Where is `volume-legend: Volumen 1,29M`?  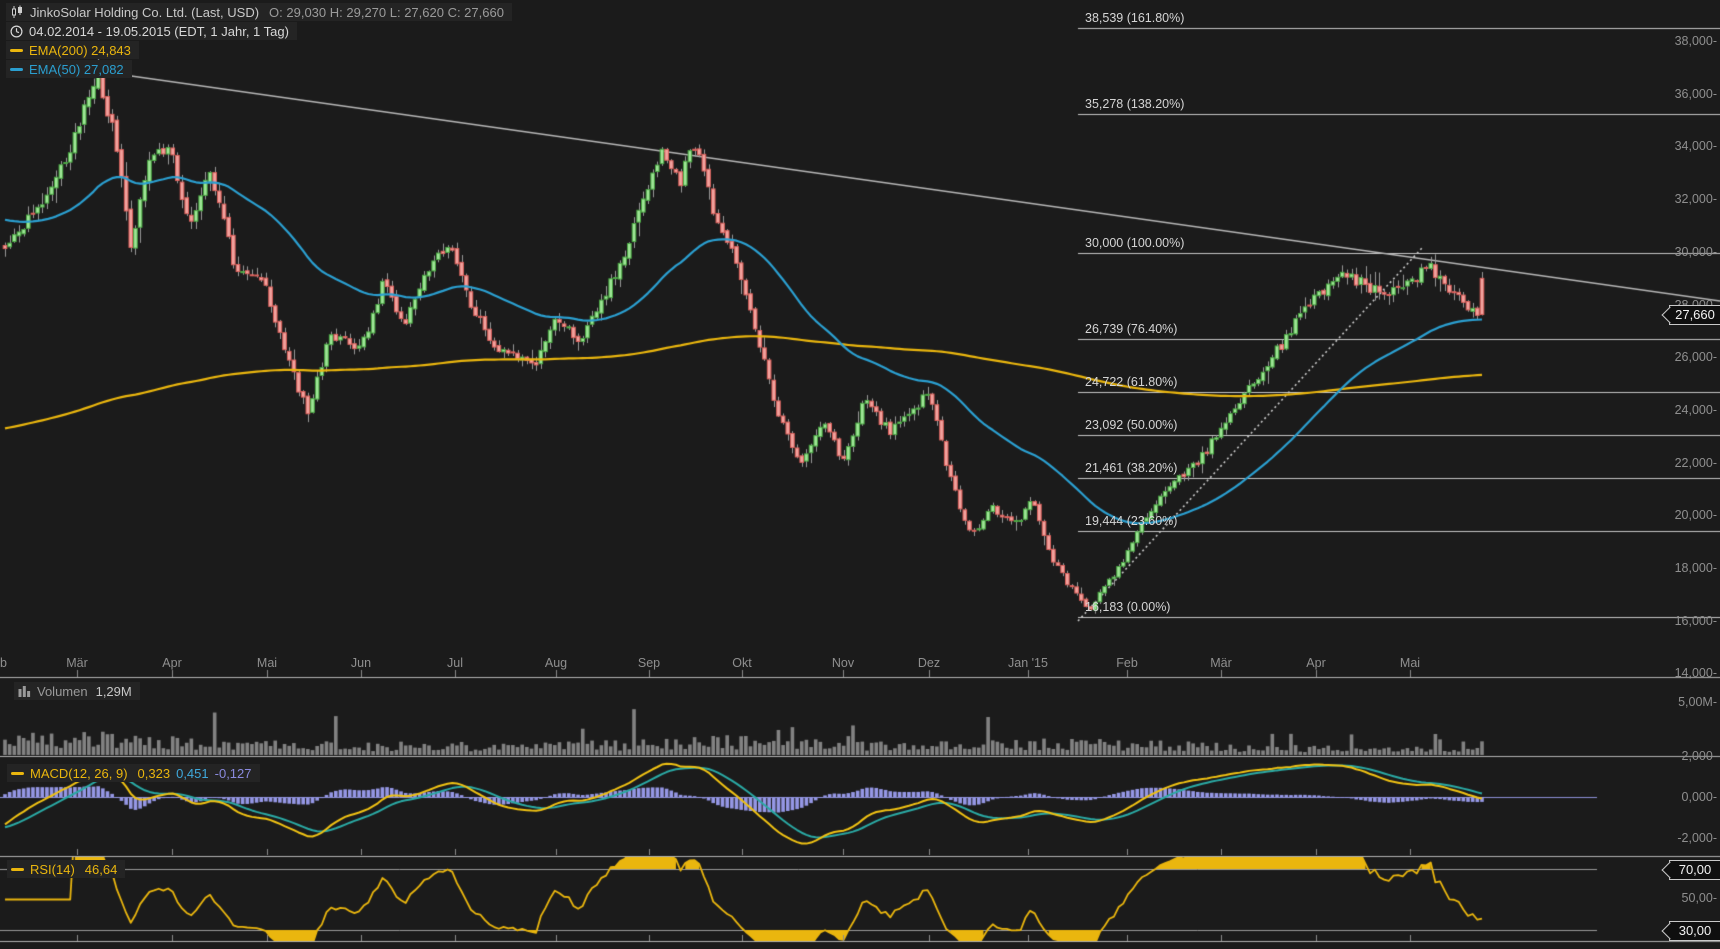
volume-legend: Volumen 1,29M is located at coordinates (77, 691).